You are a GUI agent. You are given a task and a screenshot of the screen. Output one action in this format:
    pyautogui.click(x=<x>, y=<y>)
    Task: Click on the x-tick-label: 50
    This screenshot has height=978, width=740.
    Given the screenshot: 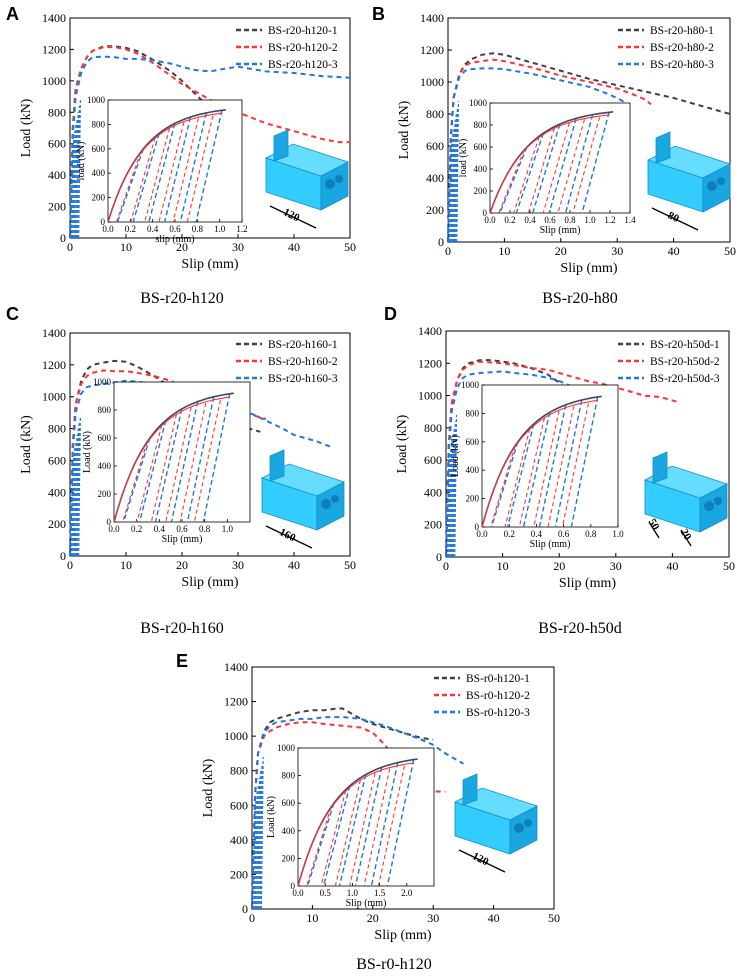 What is the action you would take?
    pyautogui.click(x=350, y=247)
    